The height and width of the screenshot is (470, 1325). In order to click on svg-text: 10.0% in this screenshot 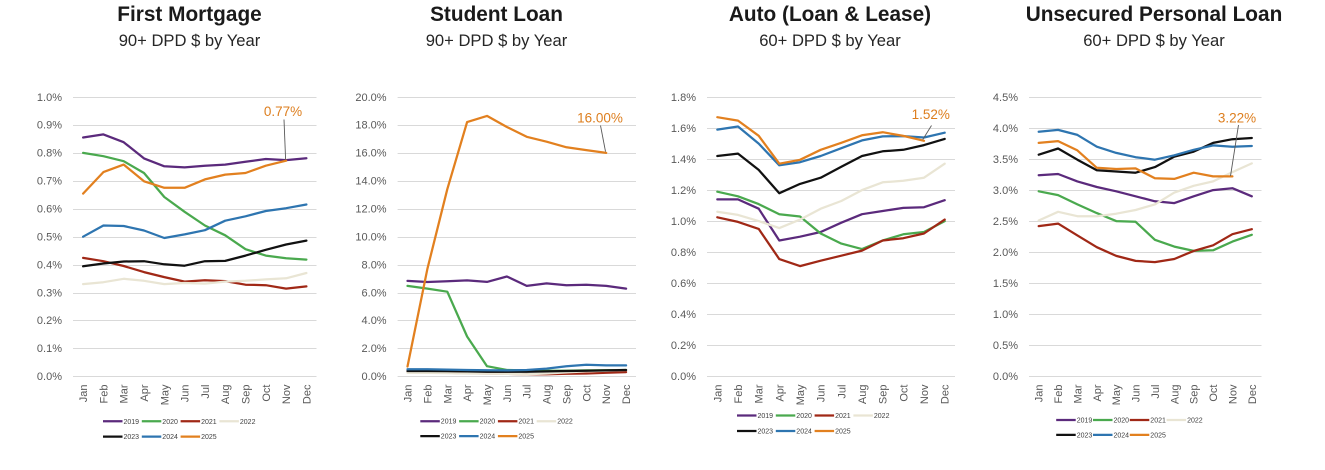, I will do `click(370, 238)`.